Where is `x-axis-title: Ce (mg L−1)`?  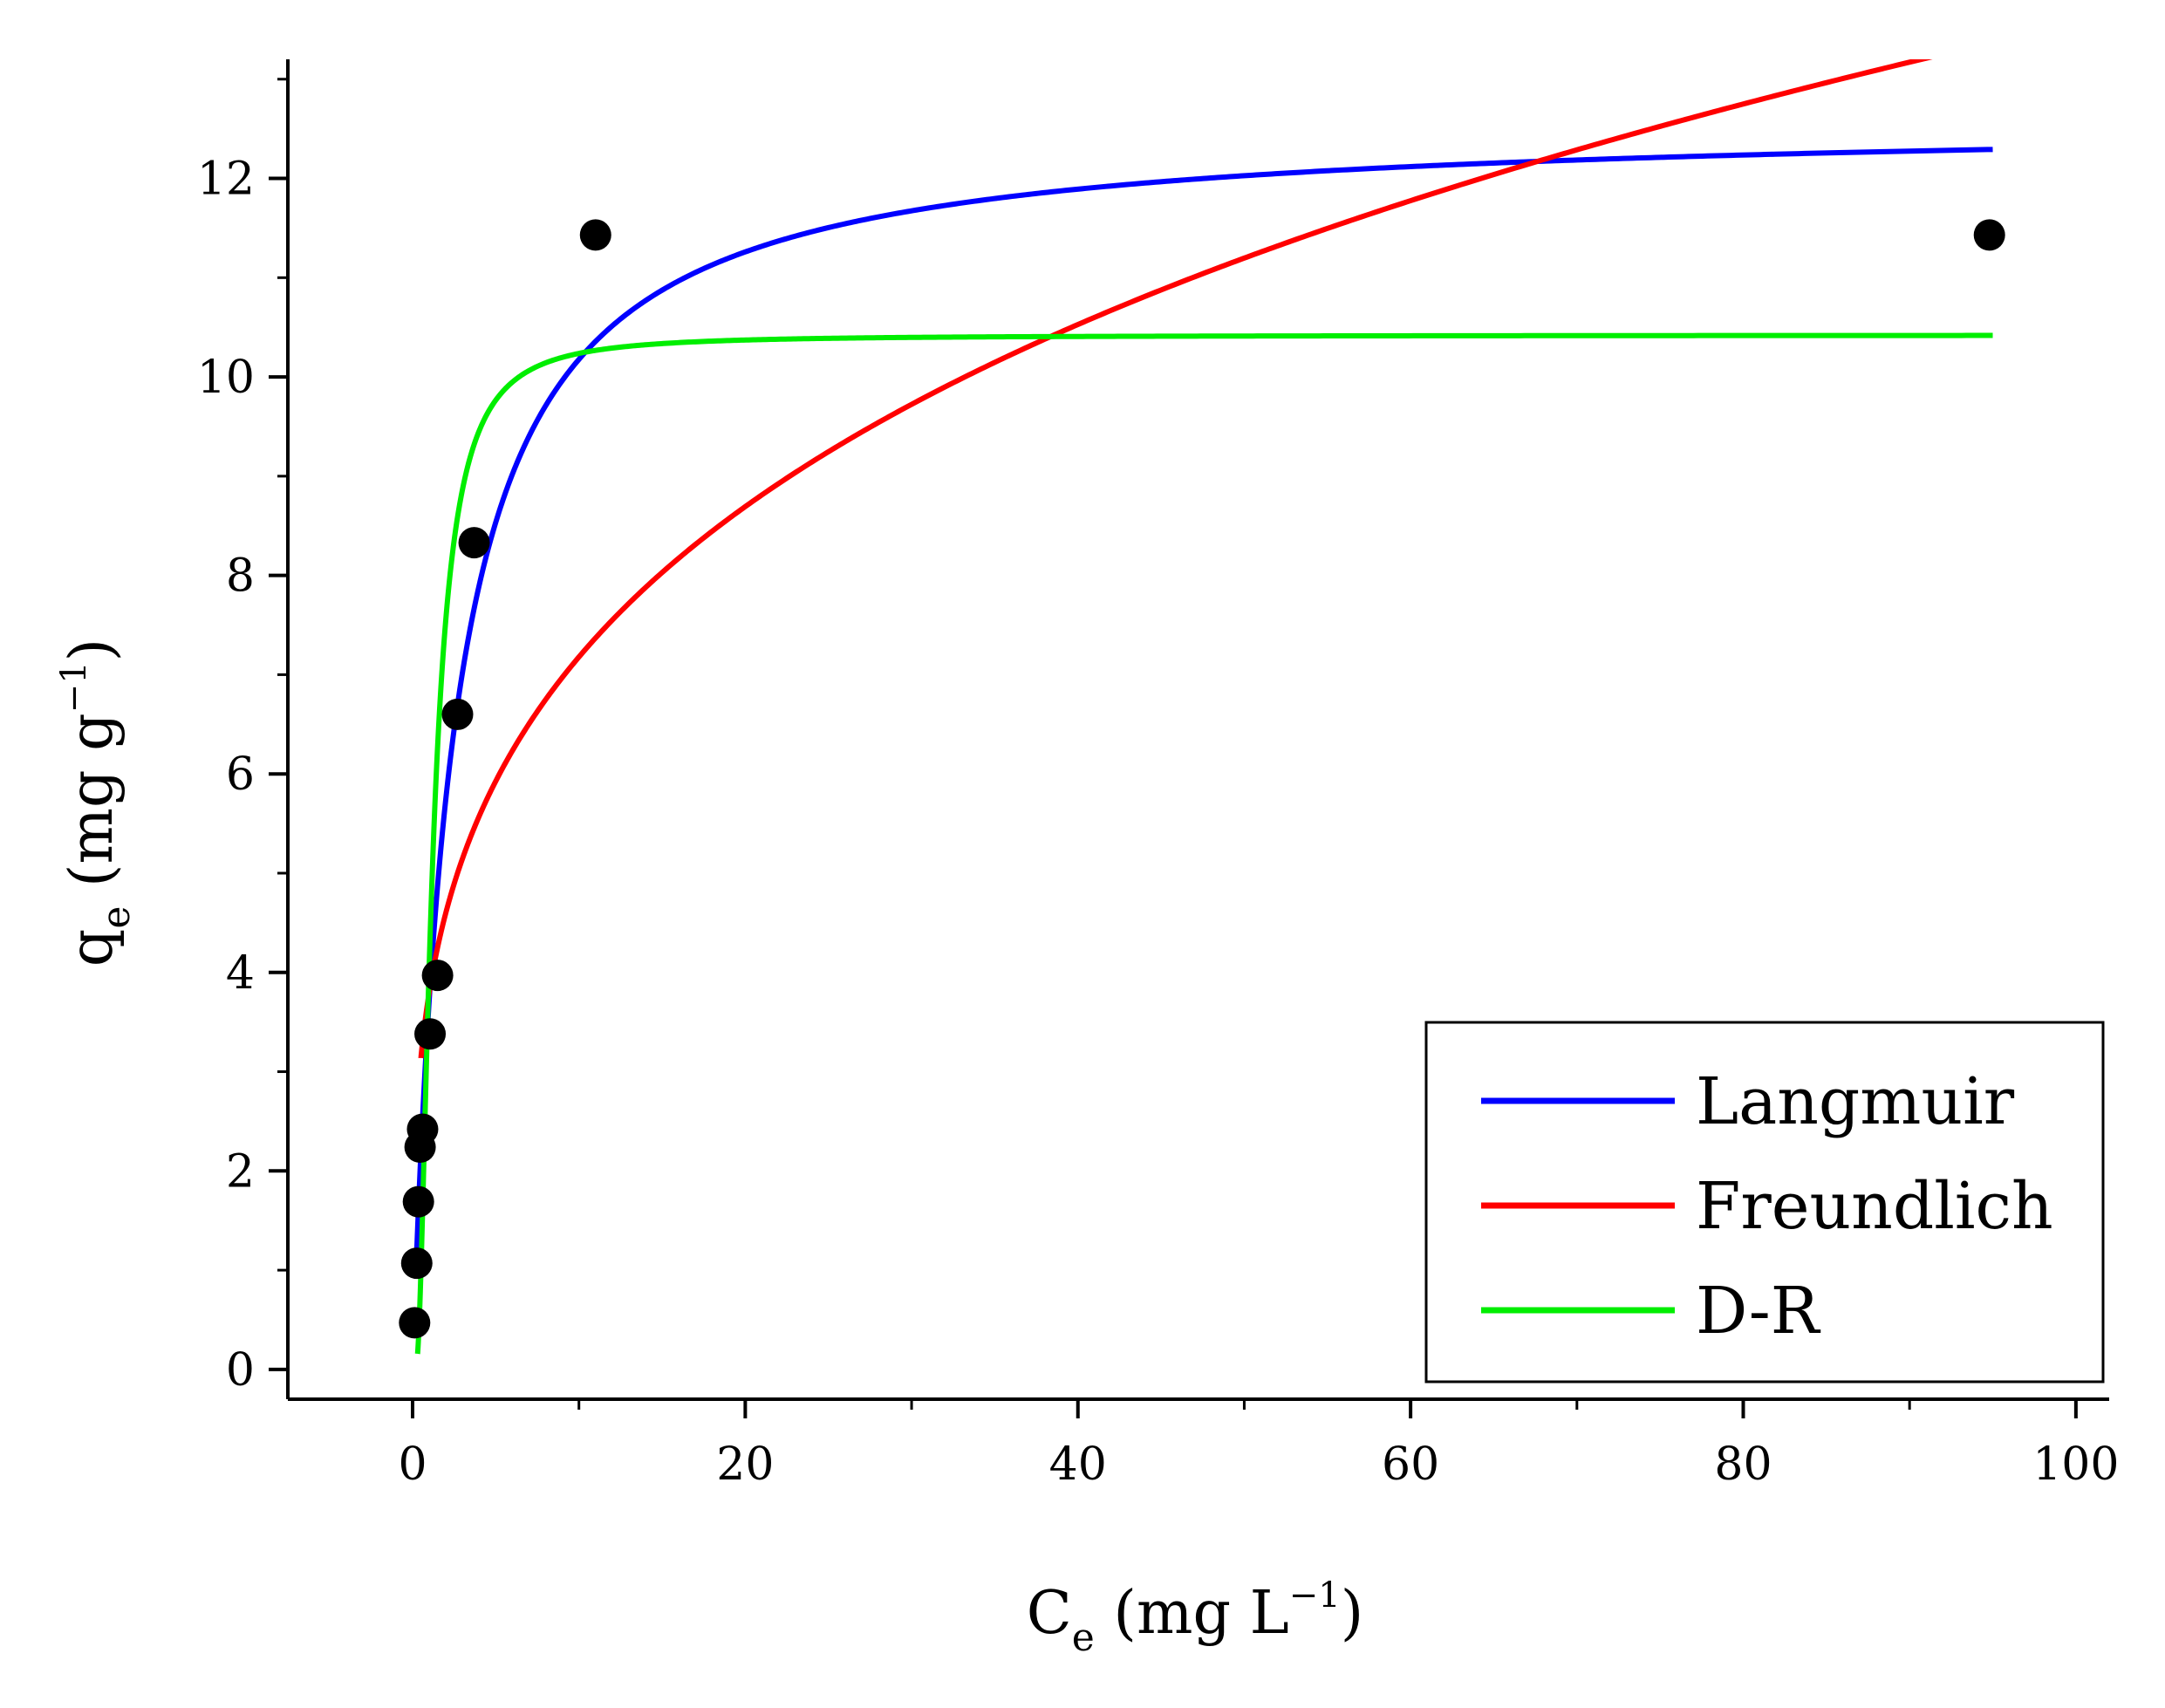
x-axis-title: Ce (mg L−1) is located at coordinates (1196, 1617).